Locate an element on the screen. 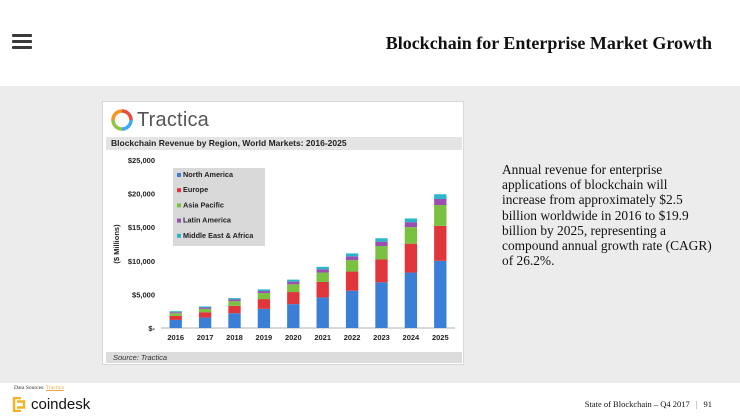 The image size is (740, 419). bar-latin-america-2018 is located at coordinates (234, 300).